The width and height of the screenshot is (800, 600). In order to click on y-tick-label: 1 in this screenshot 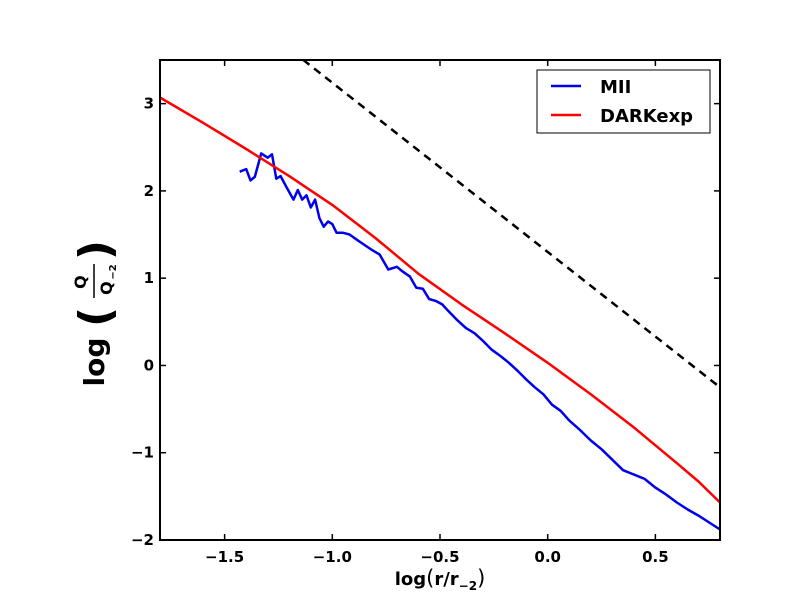, I will do `click(149, 278)`.